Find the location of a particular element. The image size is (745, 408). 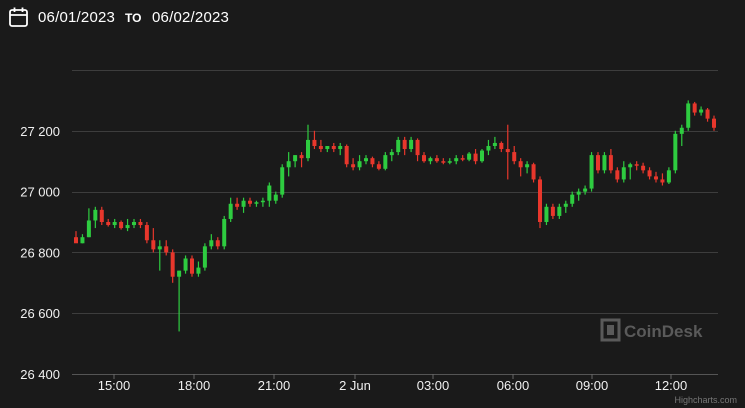

date-from-field: 06/01/2023 is located at coordinates (77, 17).